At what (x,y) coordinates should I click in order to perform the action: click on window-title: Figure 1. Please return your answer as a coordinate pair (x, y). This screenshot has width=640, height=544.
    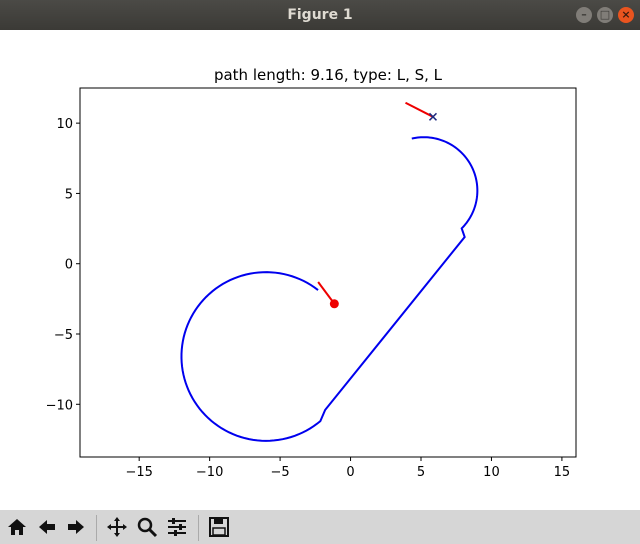
    Looking at the image, I should click on (320, 15).